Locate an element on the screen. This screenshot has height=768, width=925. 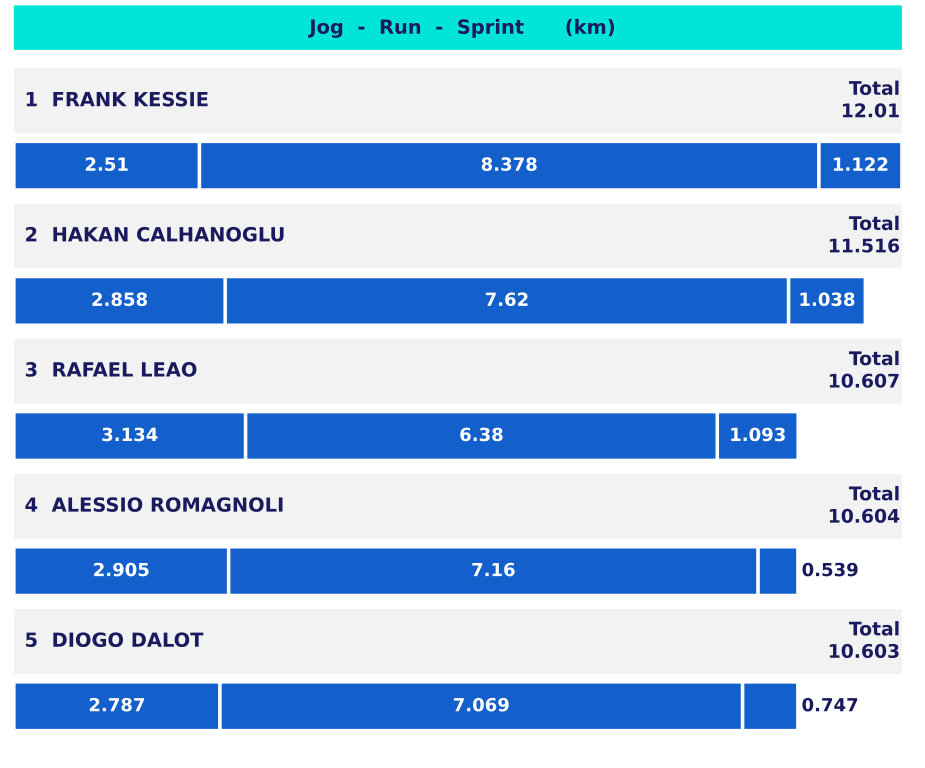
total-label: Total 10.607 is located at coordinates (864, 369).